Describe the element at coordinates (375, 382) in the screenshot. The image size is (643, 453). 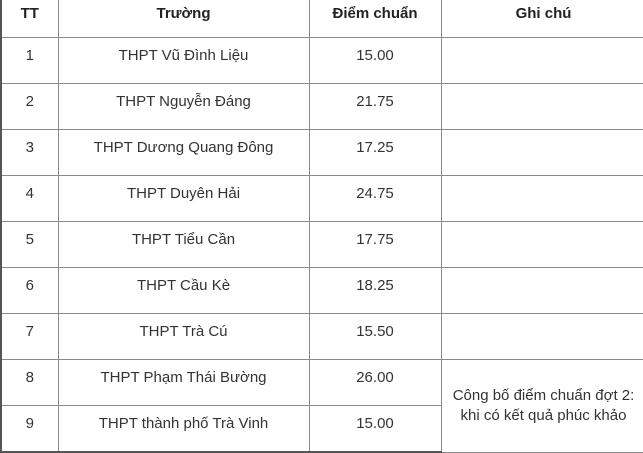
I see `cutoff-score: 26.00` at that location.